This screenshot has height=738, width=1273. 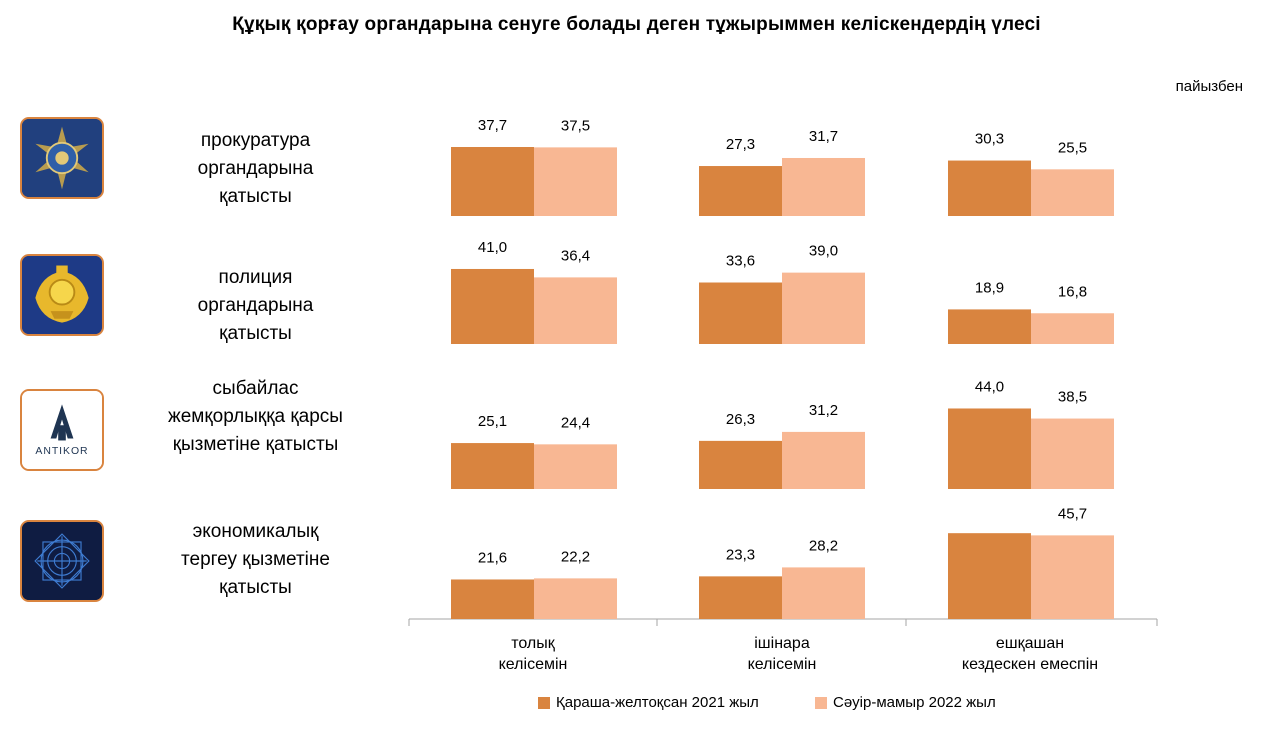 What do you see at coordinates (740, 144) in the screenshot?
I see `value-label-row1-partial-series1: 27,3` at bounding box center [740, 144].